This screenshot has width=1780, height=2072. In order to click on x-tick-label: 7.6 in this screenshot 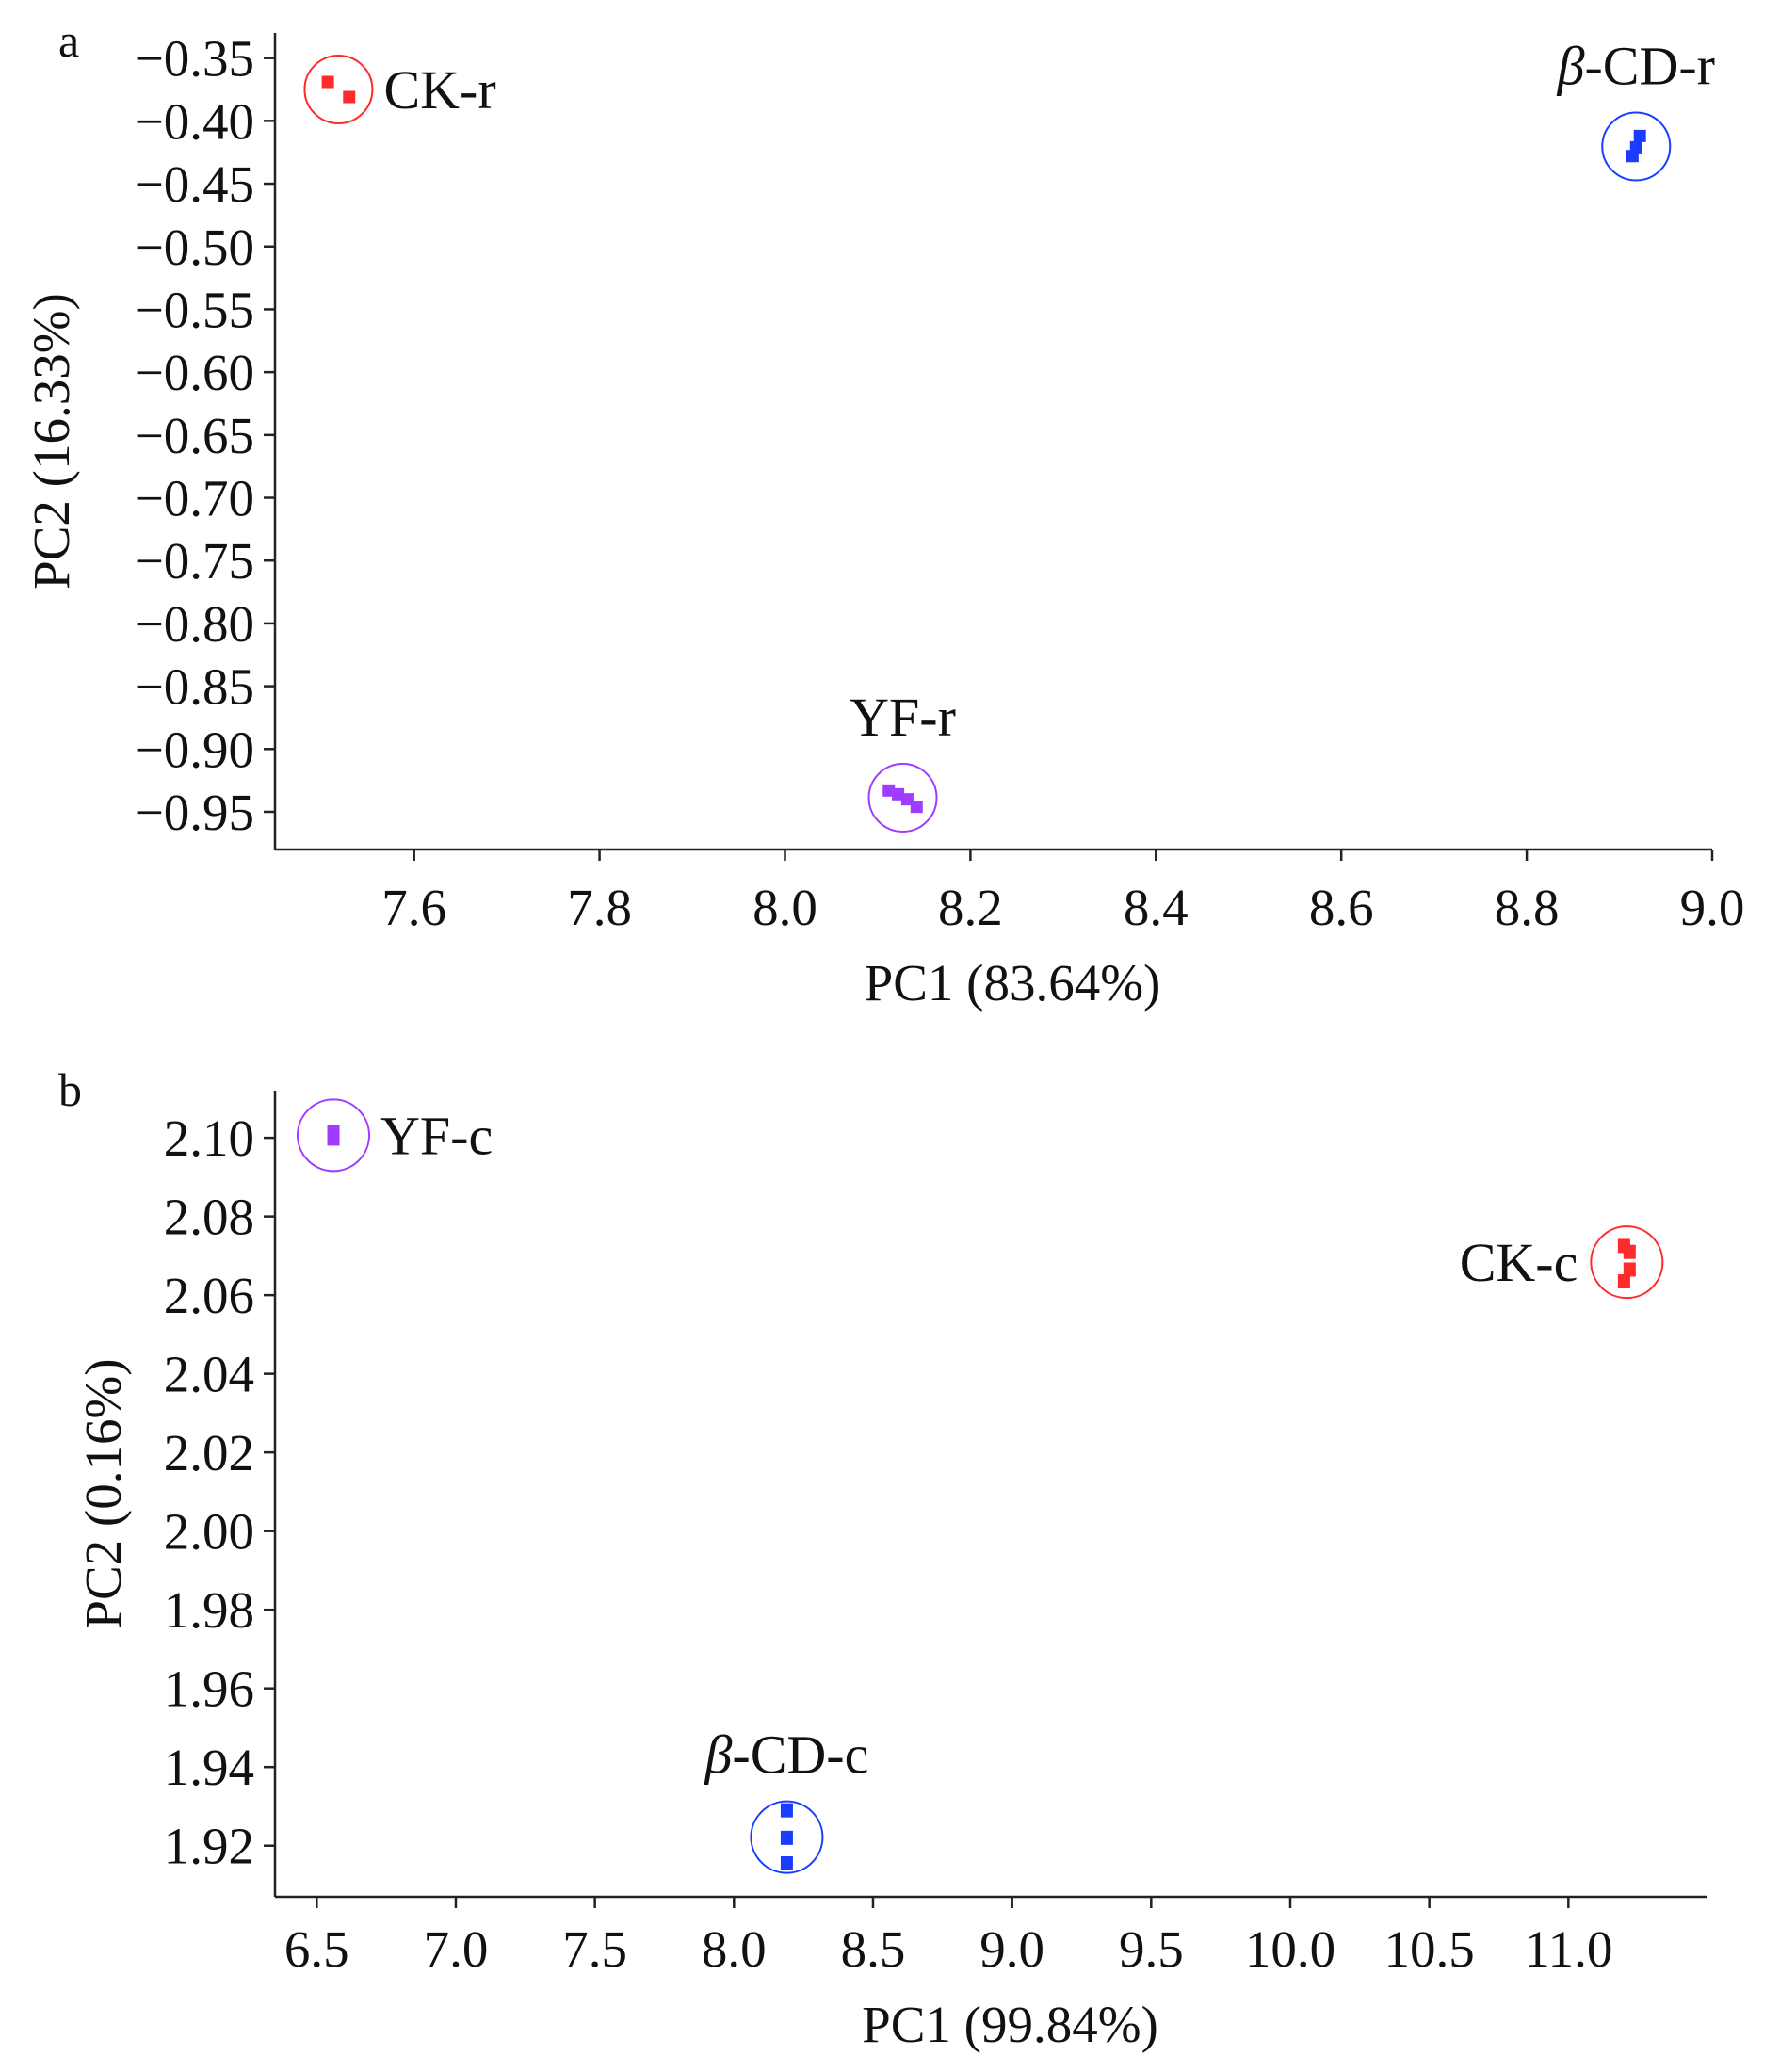, I will do `click(413, 908)`.